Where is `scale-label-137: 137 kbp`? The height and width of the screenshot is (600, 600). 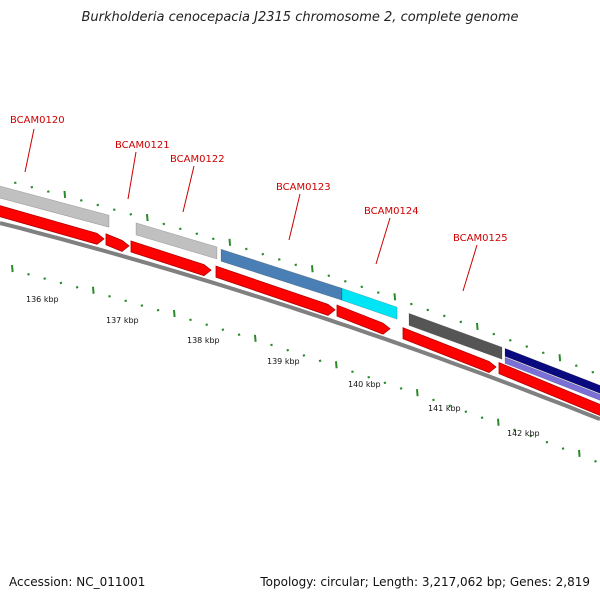
scale-label-137: 137 kbp is located at coordinates (122, 320).